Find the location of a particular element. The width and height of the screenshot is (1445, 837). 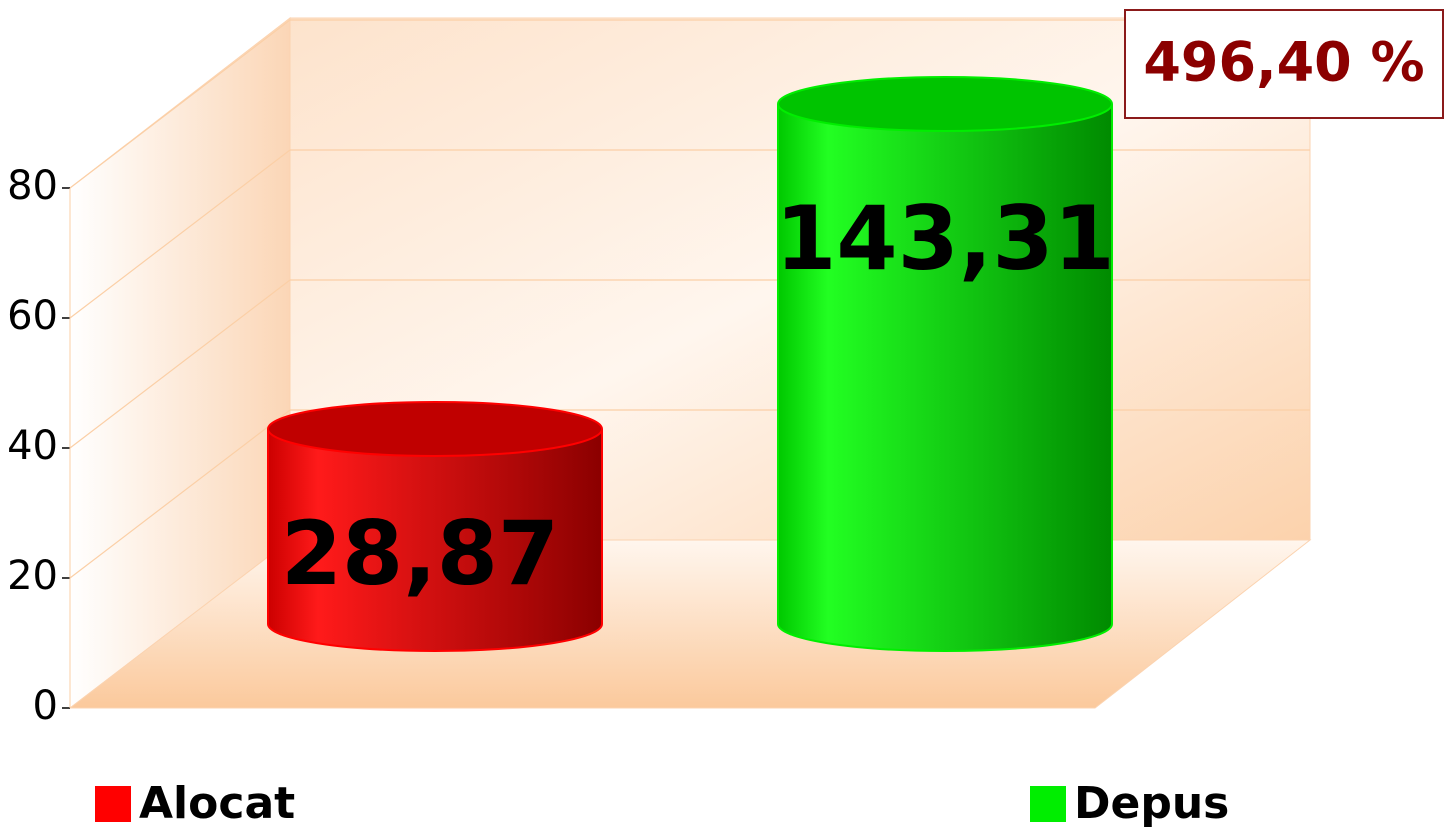

data-label: 28,87 is located at coordinates (420, 553).